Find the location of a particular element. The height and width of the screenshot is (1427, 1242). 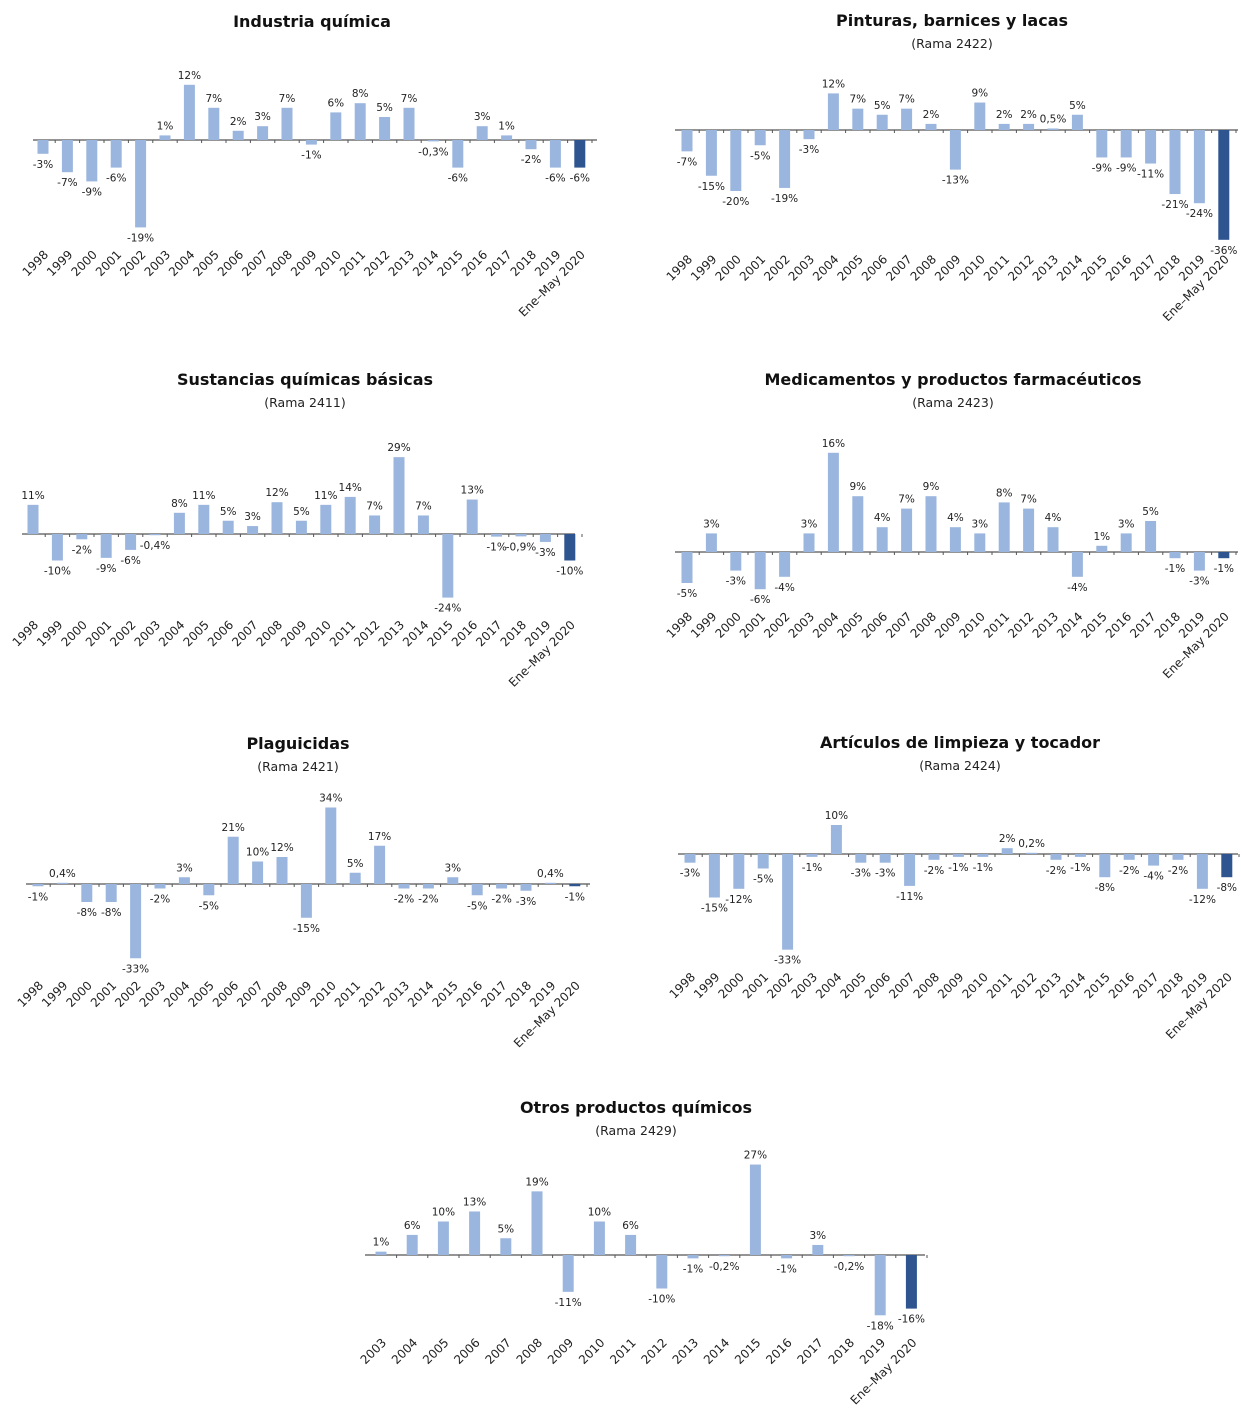

x-tick-label: 2005 is located at coordinates (849, 624).